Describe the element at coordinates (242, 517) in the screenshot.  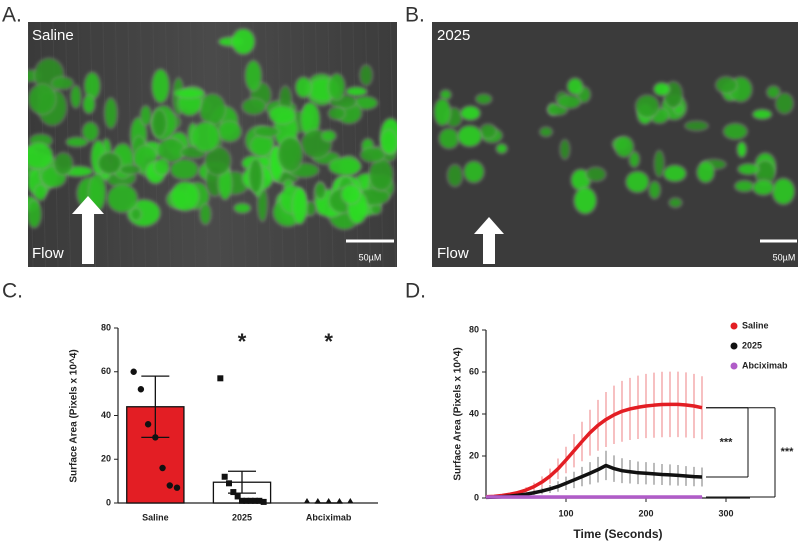
I see `x-tick-label: 2025` at that location.